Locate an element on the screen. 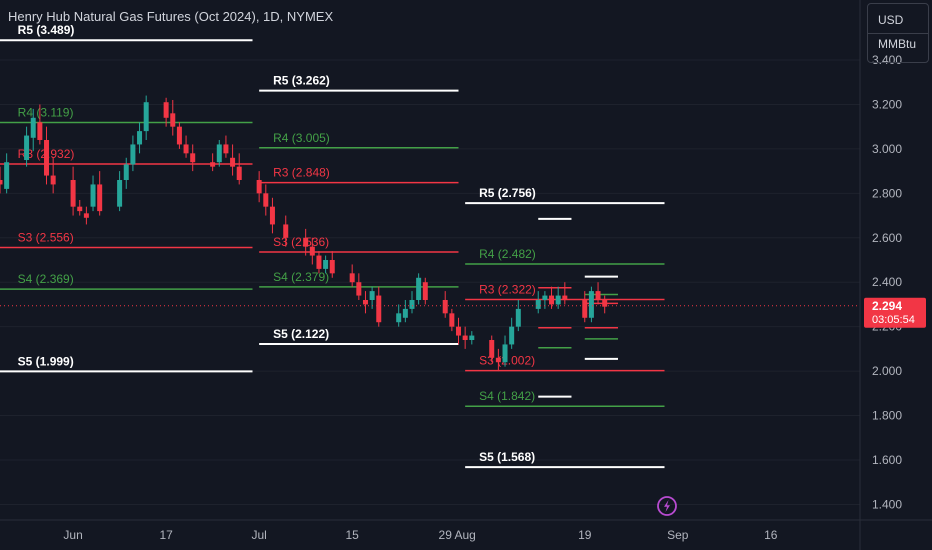 This screenshot has width=932, height=550. pivot-label-r3: R3 (2.848) is located at coordinates (301, 173).